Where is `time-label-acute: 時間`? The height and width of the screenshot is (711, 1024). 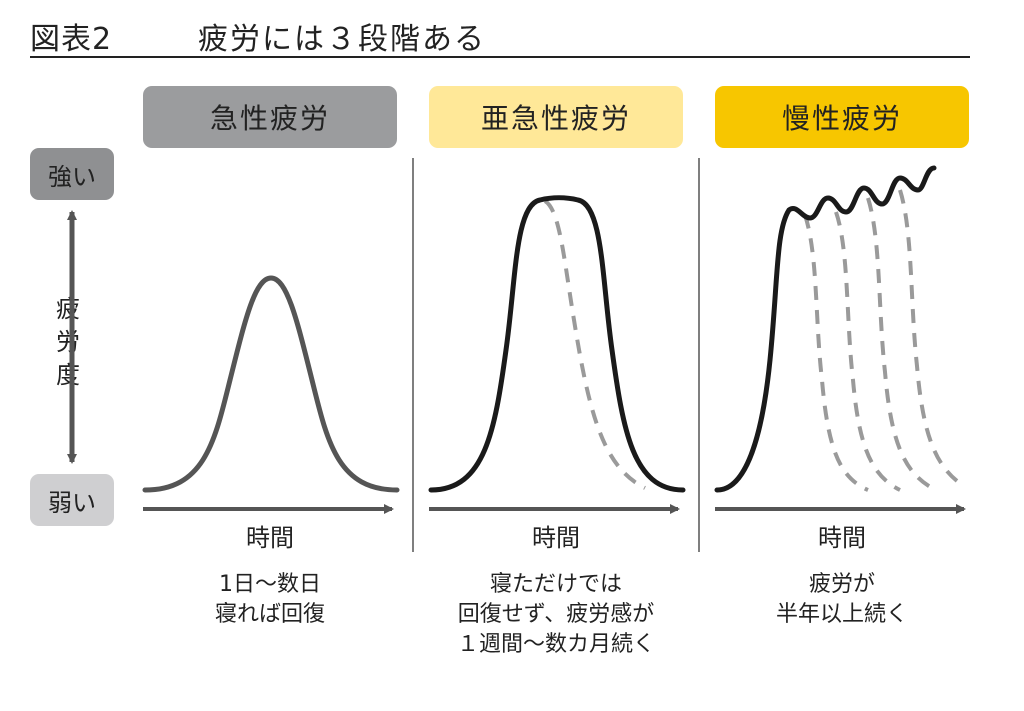 time-label-acute: 時間 is located at coordinates (270, 538).